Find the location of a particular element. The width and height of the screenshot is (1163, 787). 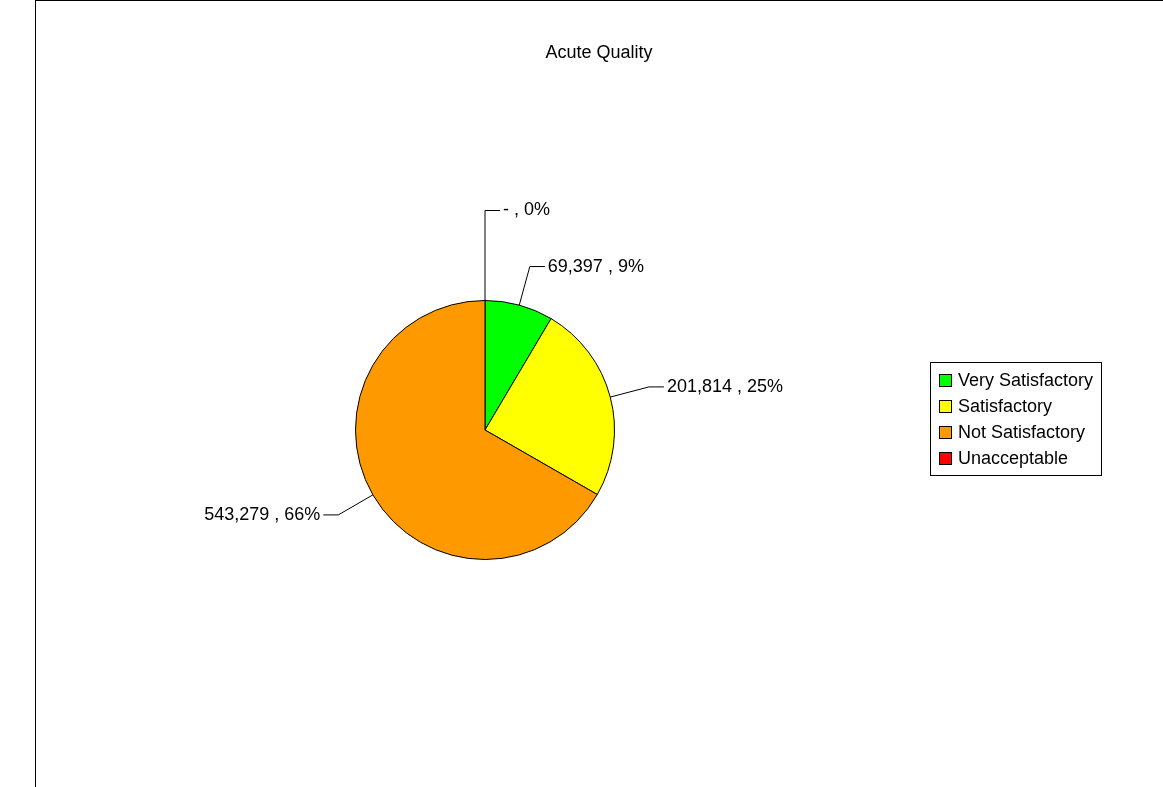

legend-label: Satisfactory is located at coordinates (1005, 406).